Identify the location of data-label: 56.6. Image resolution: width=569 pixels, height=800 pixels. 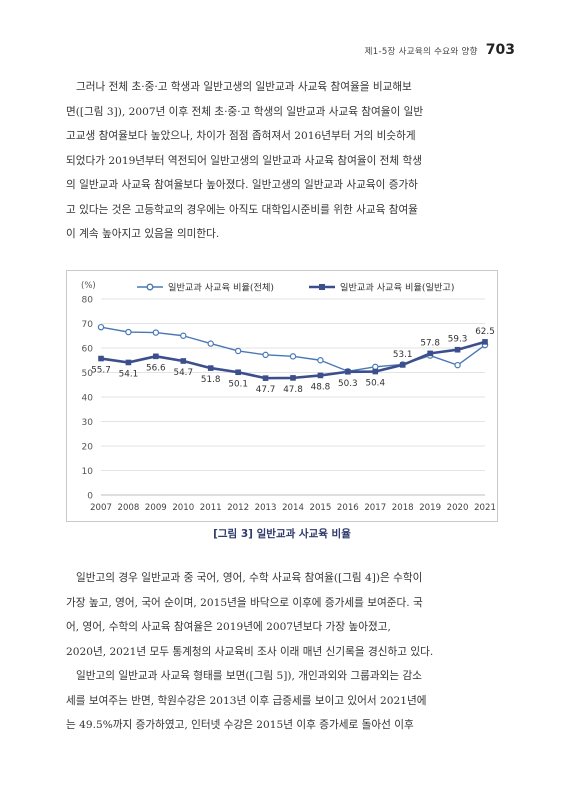
(156, 368).